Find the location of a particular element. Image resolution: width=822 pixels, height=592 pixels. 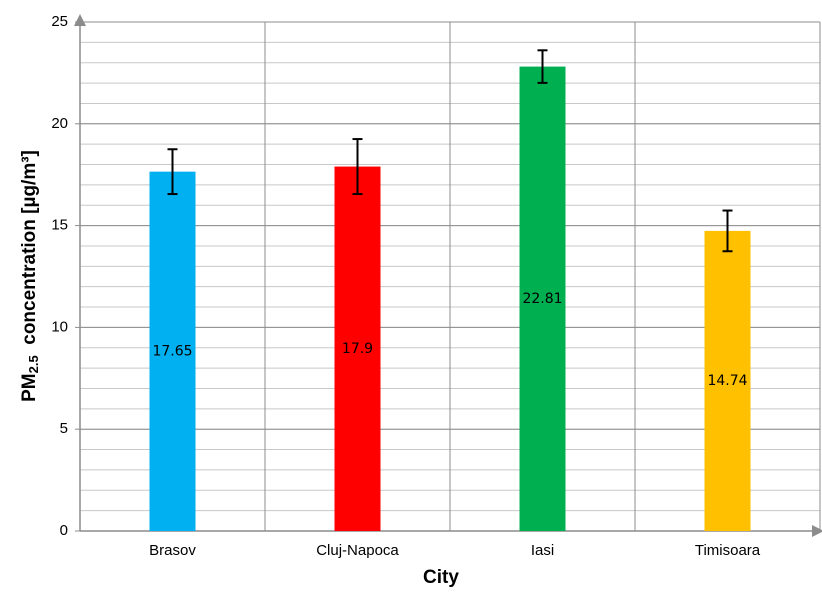

y-axis-title: PM2.5 concentration [µg/m³] is located at coordinates (30, 276).